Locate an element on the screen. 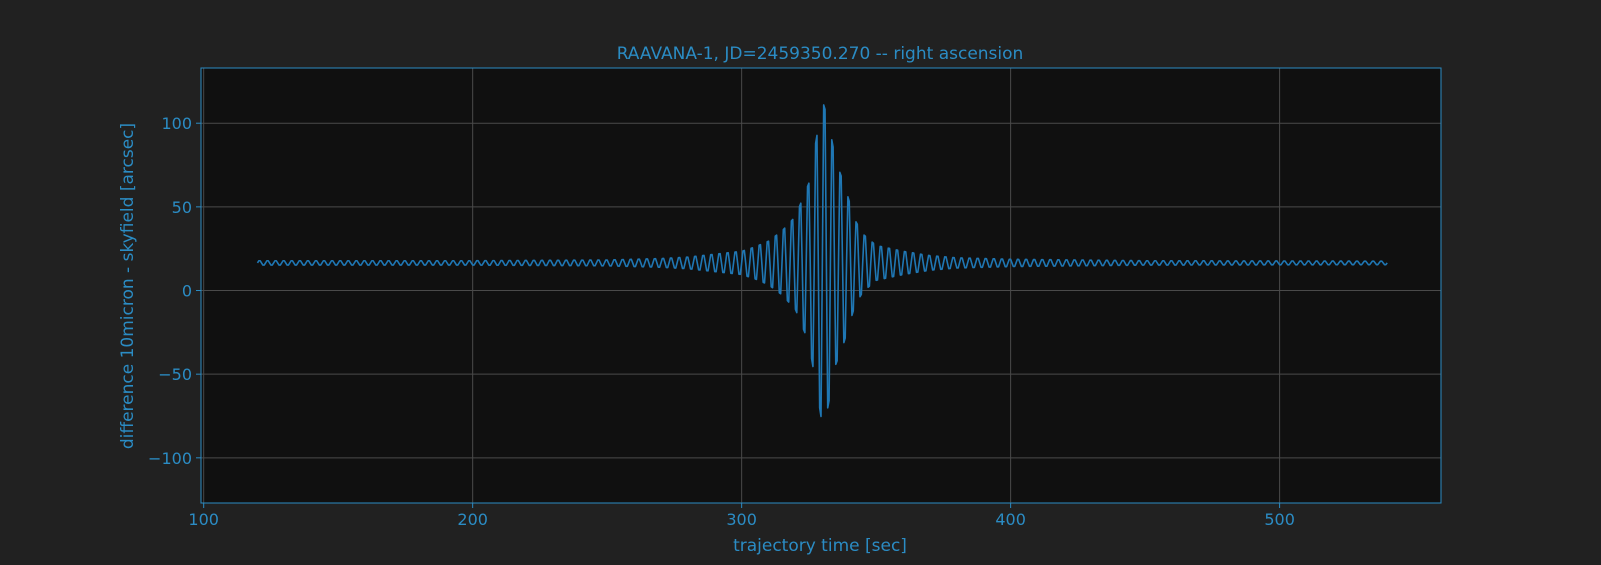  x-tick-label: 200 is located at coordinates (472, 519).